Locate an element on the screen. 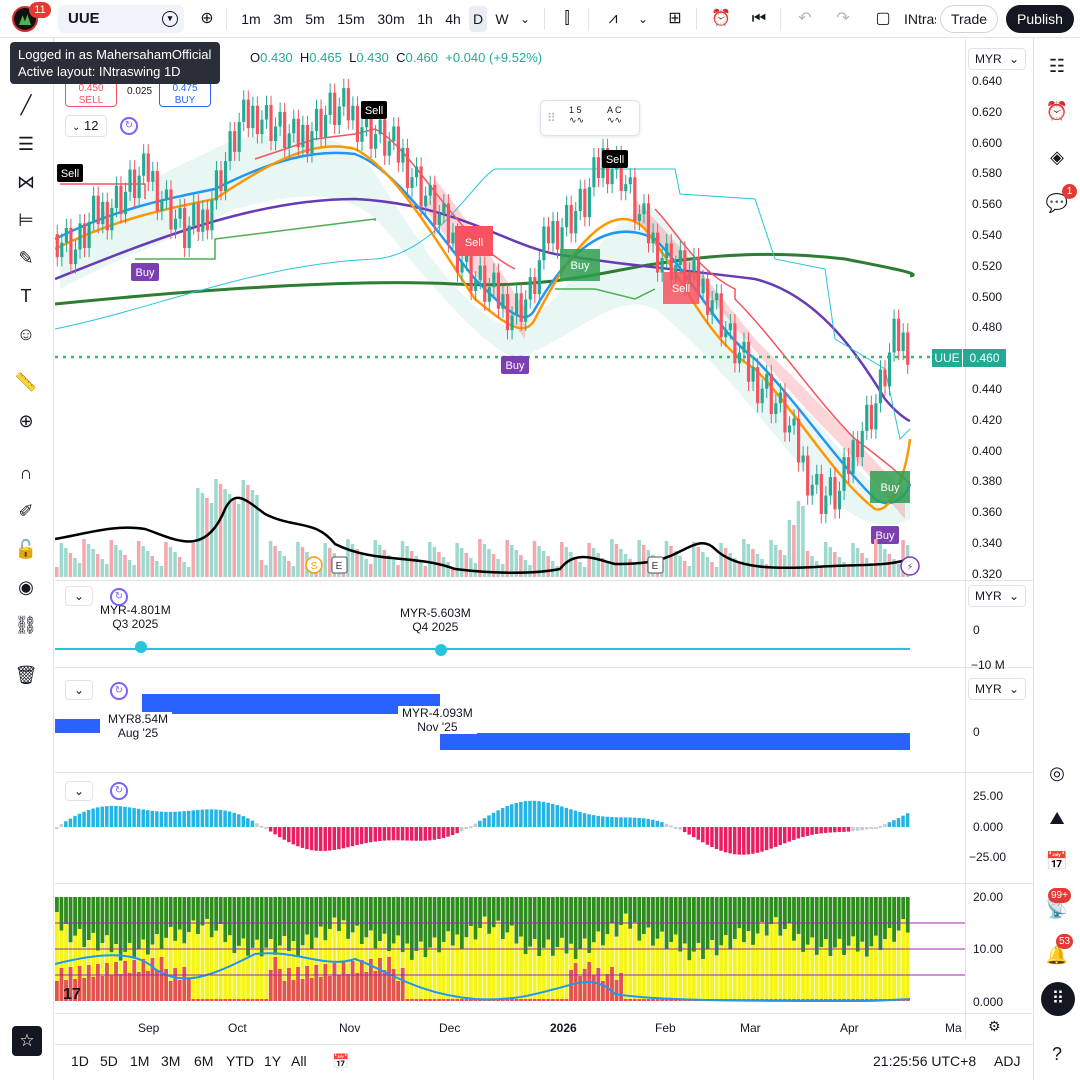  tf-daily: D is located at coordinates (478, 19).